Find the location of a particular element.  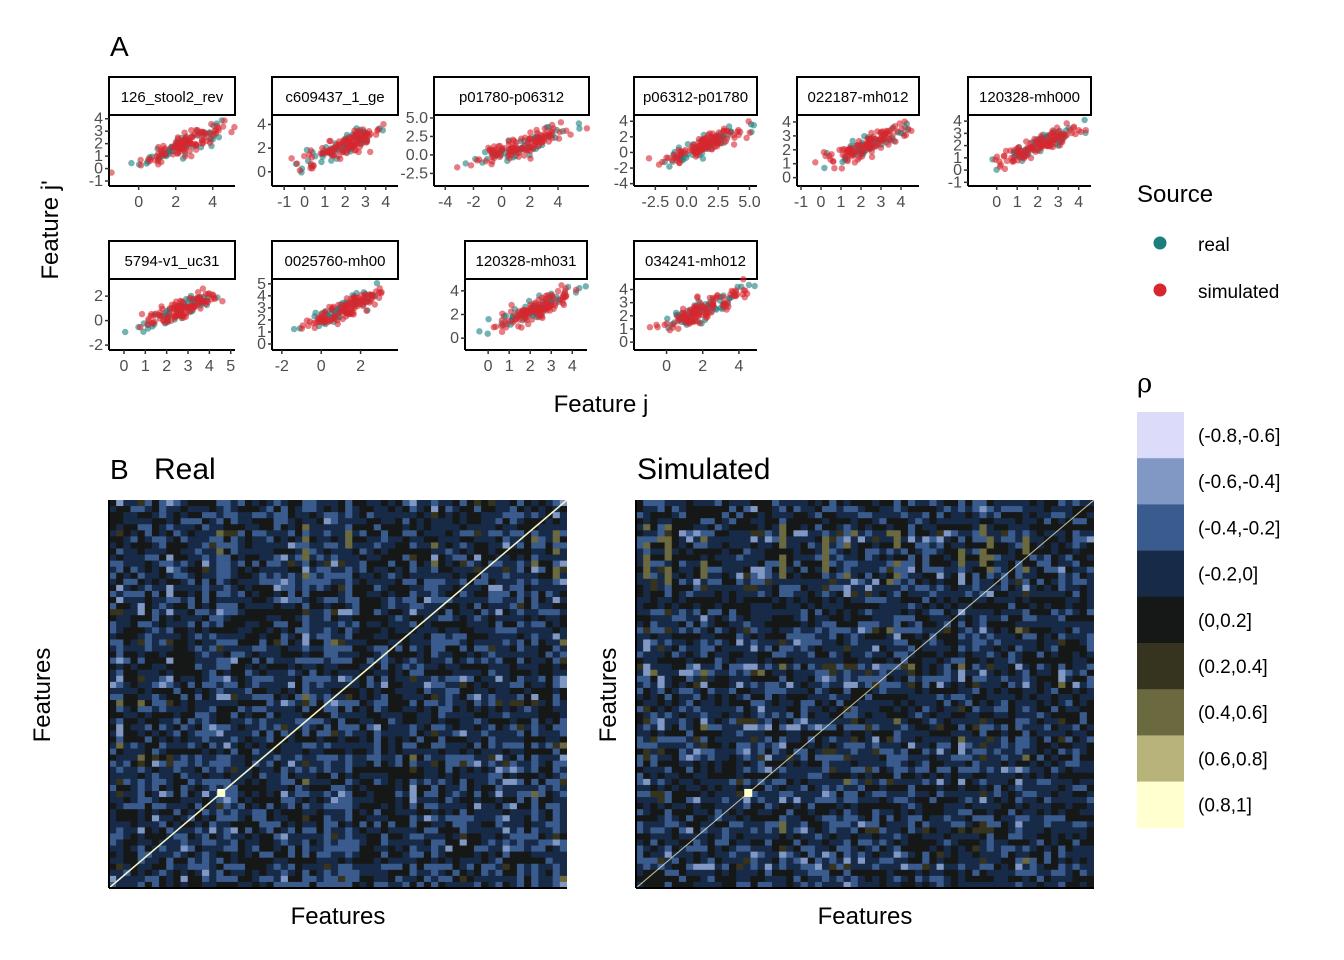

y-tick-label: 2 is located at coordinates (261, 320).